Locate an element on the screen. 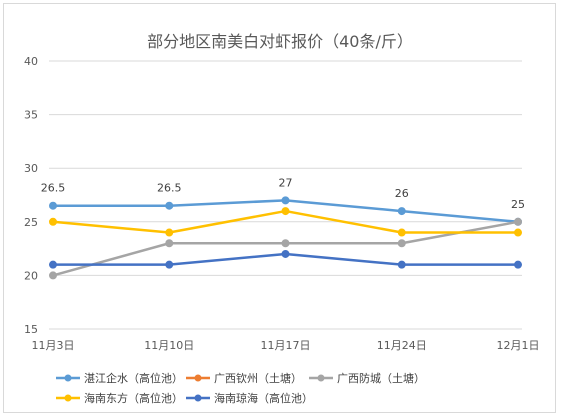  y-tick-label: 15 is located at coordinates (31, 329).